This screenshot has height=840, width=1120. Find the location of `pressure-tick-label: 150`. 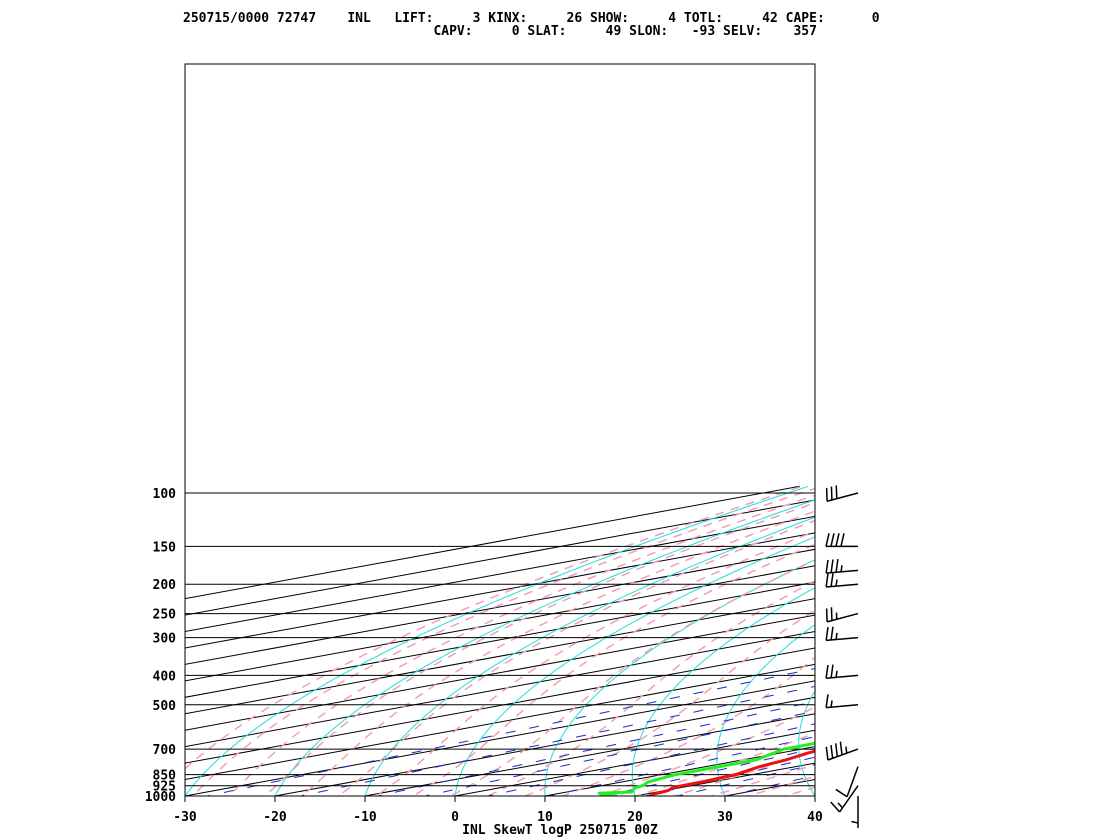

pressure-tick-label: 150 is located at coordinates (165, 547).